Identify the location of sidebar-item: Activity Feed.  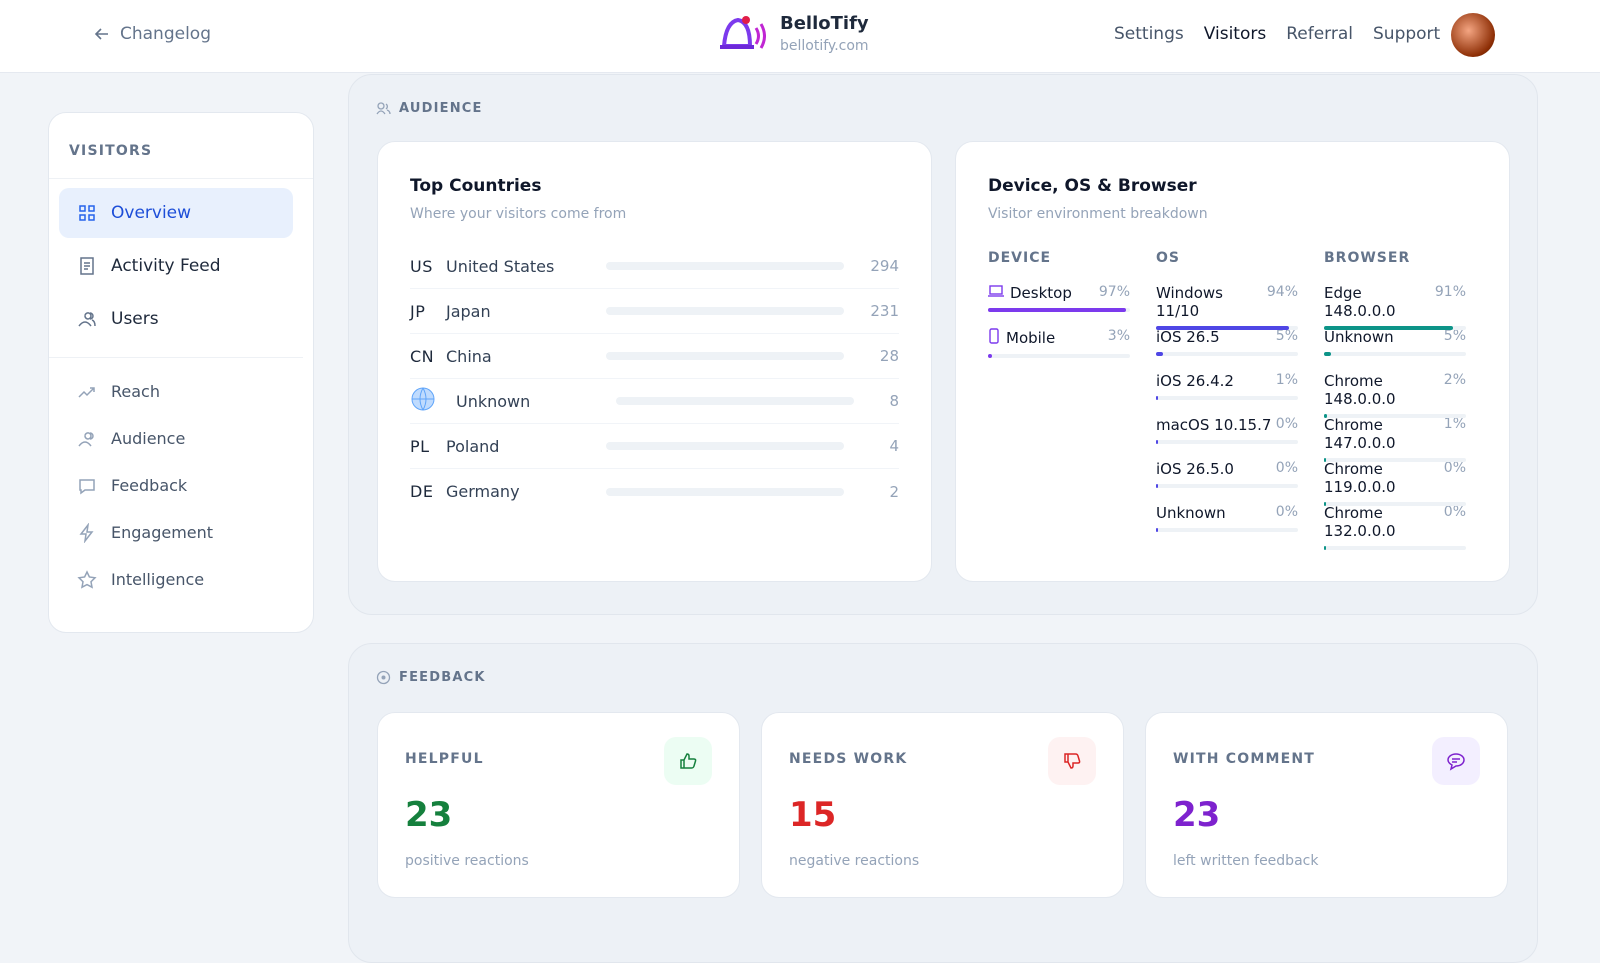
(176, 266).